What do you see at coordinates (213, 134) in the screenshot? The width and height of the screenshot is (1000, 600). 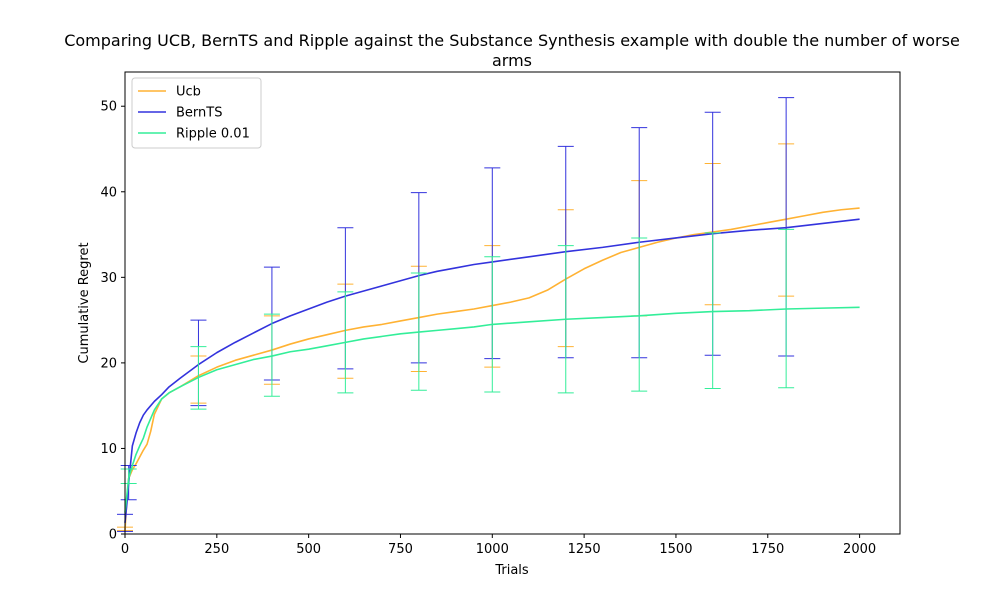 I see `legend-label-ripple-0-01: Ripple 0.01` at bounding box center [213, 134].